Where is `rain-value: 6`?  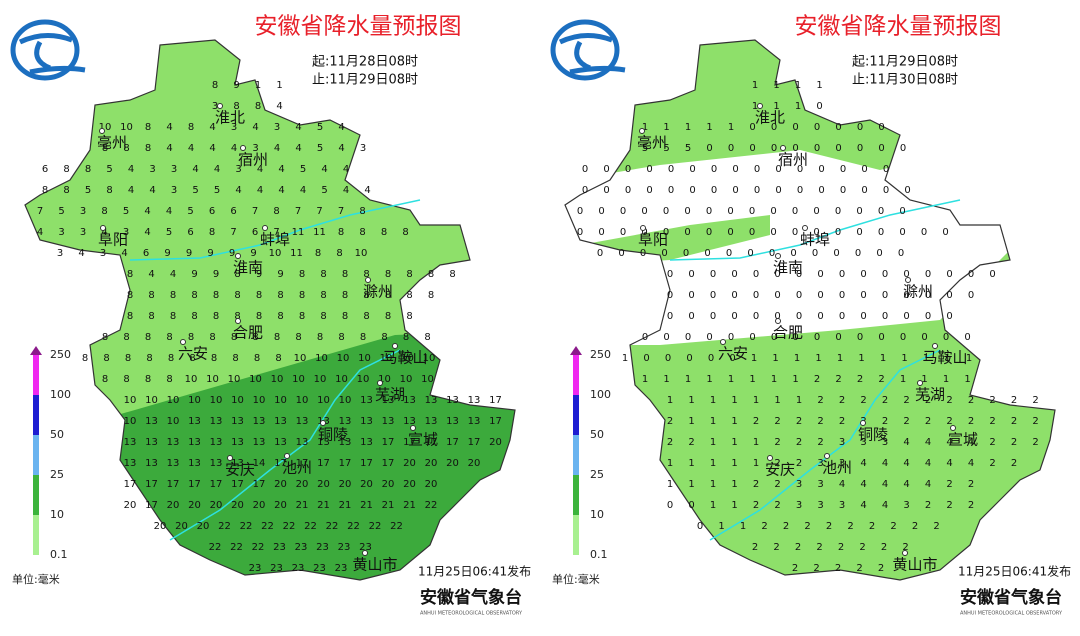
rain-value: 6 is located at coordinates (212, 211).